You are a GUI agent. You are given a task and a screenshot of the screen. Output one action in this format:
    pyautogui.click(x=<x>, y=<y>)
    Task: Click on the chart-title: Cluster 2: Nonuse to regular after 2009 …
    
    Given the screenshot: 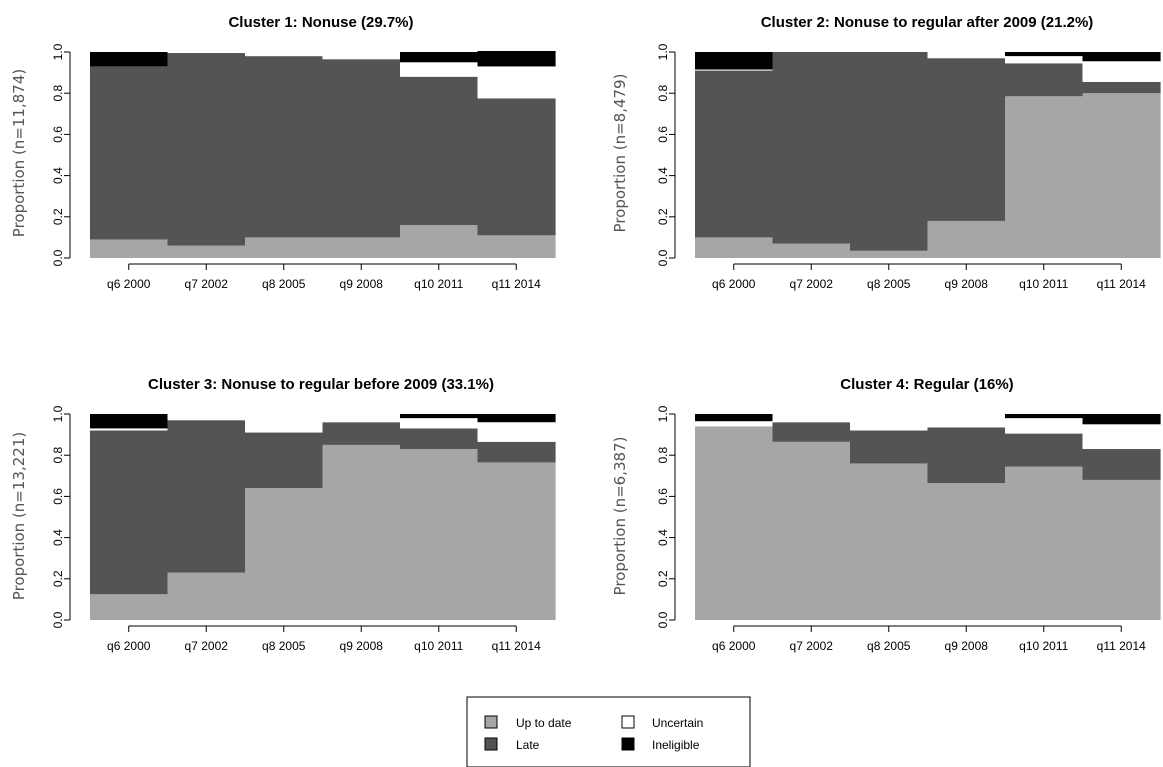 What is the action you would take?
    pyautogui.click(x=927, y=22)
    